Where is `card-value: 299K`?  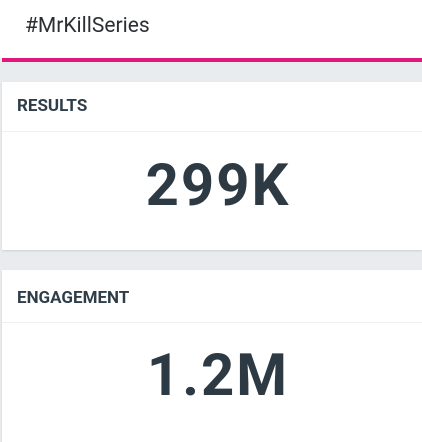 card-value: 299K is located at coordinates (218, 186).